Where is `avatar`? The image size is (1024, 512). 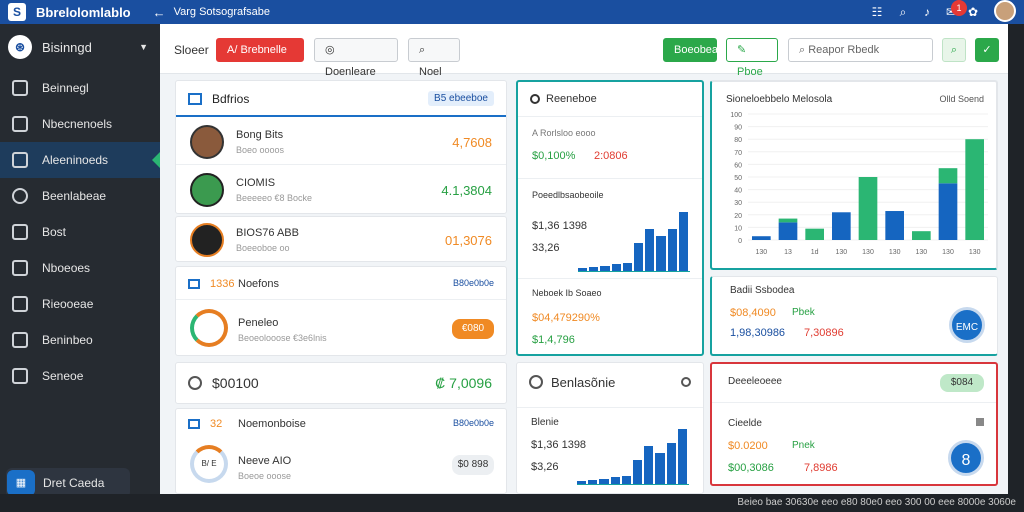
avatar is located at coordinates (207, 142).